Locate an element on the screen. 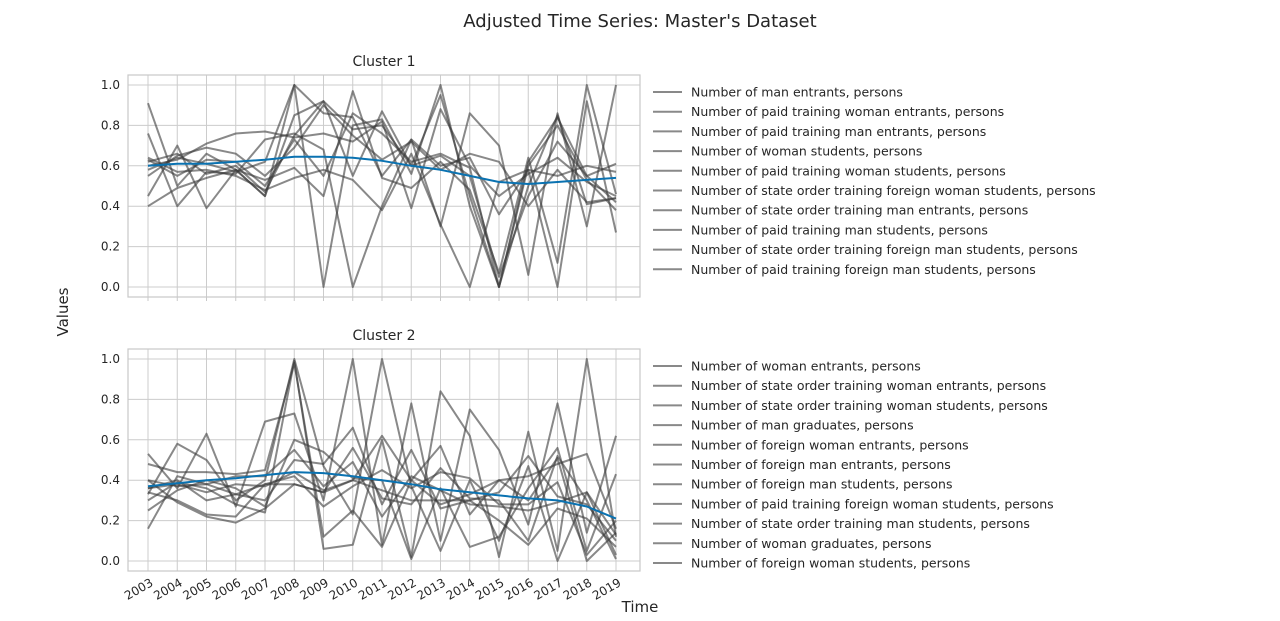  x-tick-label: 2009 is located at coordinates (314, 588).